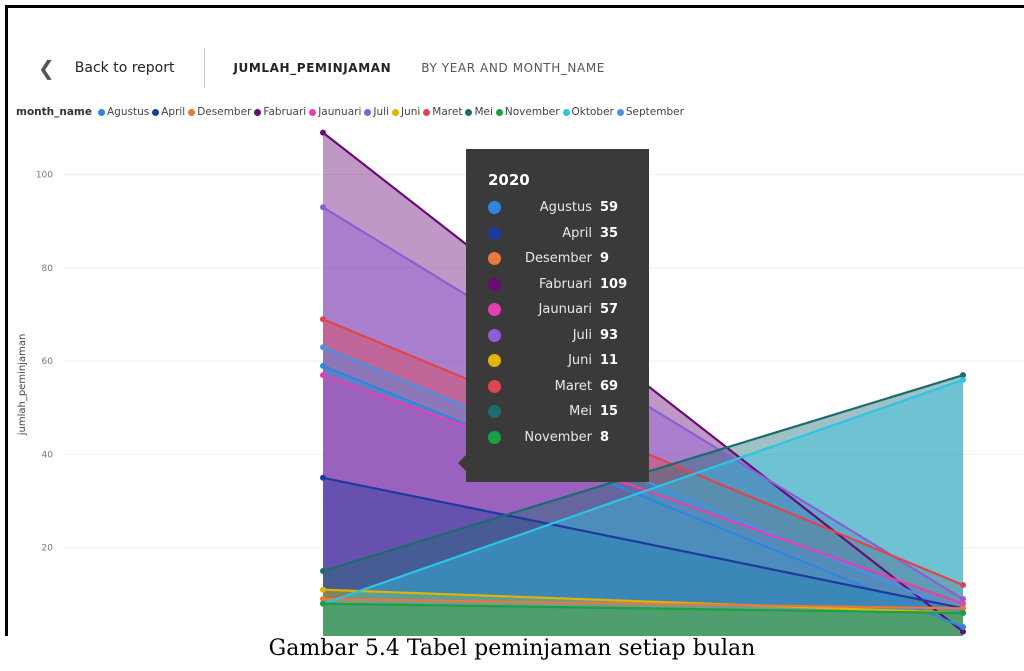 The image size is (1024, 671). I want to click on legend-label: November, so click(532, 112).